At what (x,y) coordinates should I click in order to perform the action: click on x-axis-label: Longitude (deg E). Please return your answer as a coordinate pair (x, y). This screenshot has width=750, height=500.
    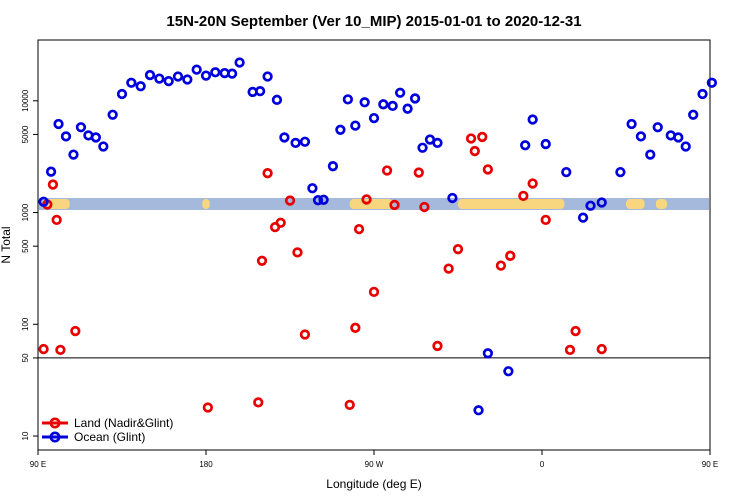
    Looking at the image, I should click on (373, 484).